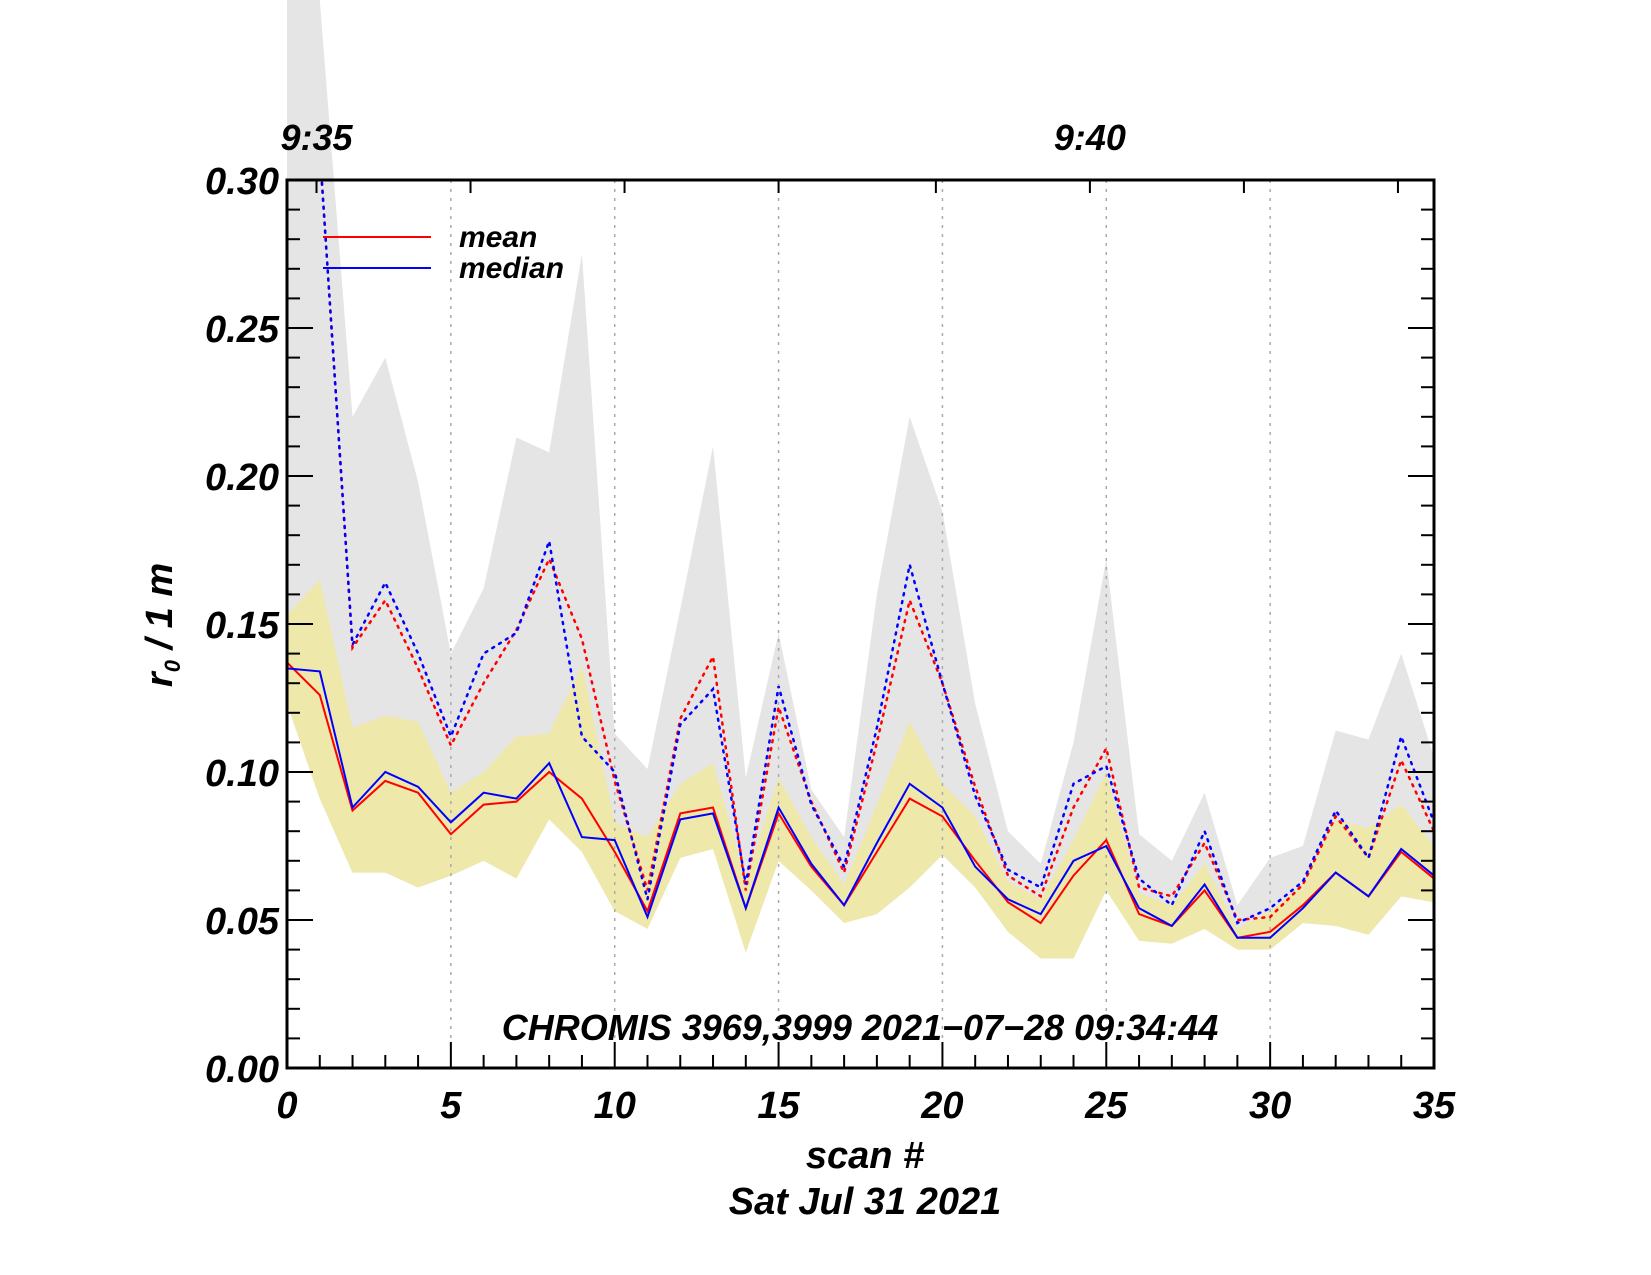 This screenshot has height=1275, width=1651. What do you see at coordinates (511, 268) in the screenshot?
I see `legend-label-median: median` at bounding box center [511, 268].